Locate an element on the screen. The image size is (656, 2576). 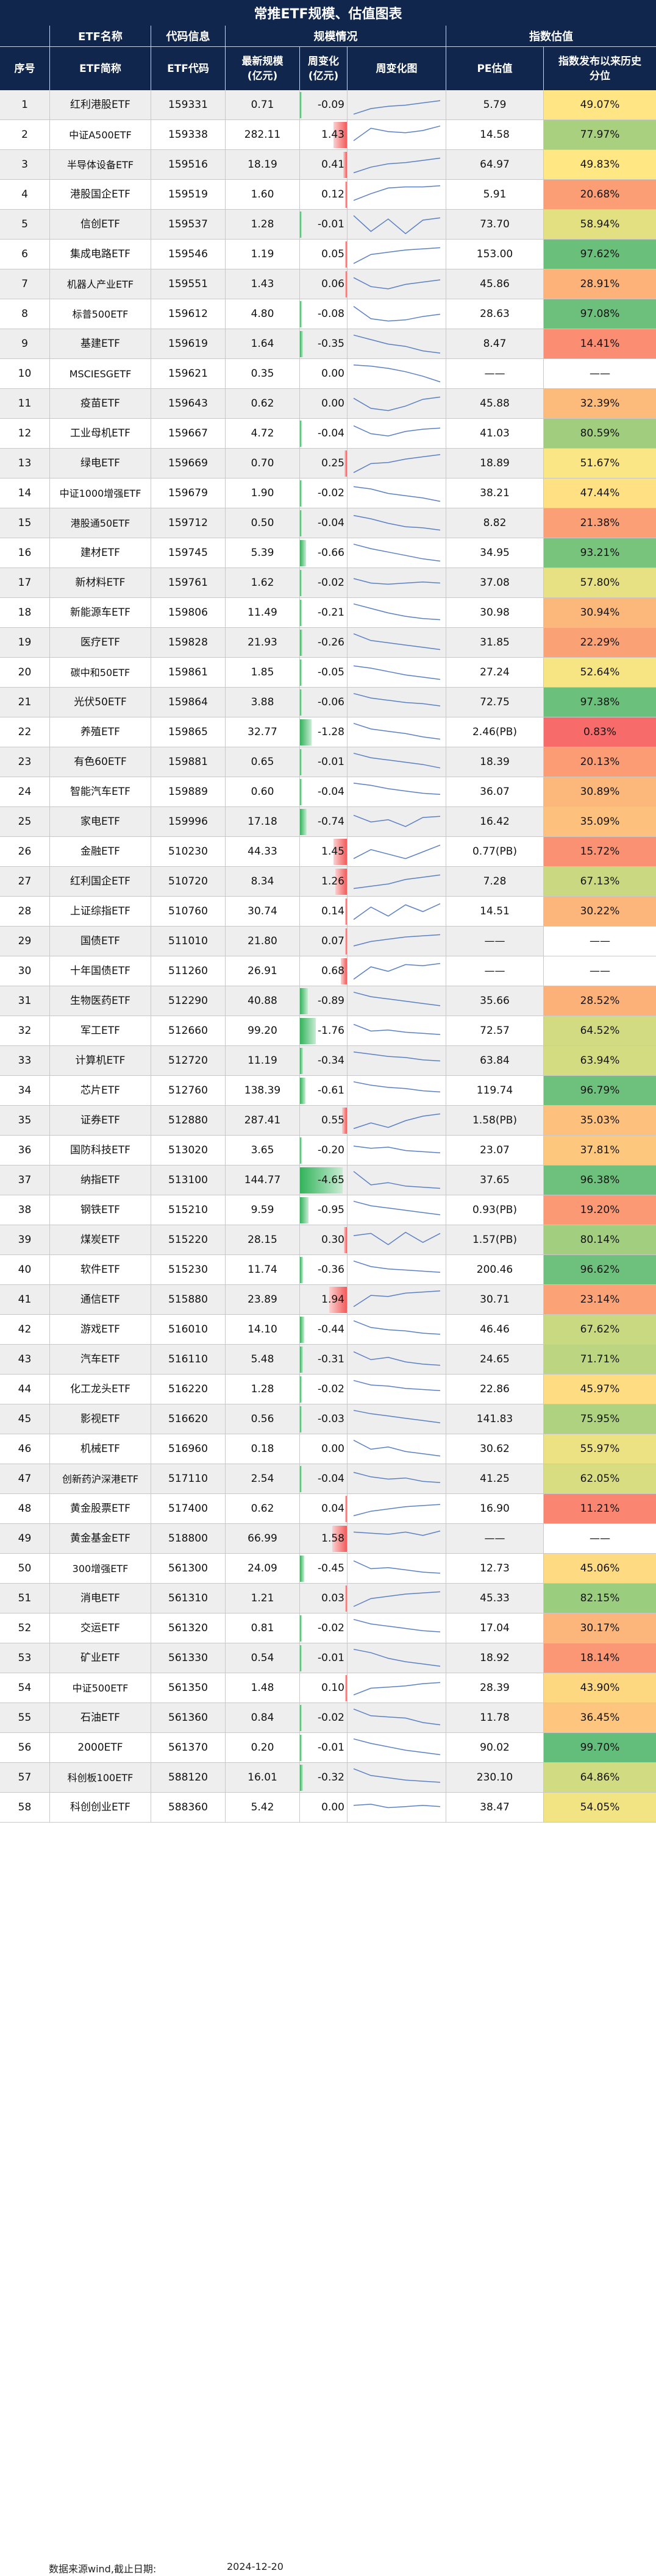
etf-size: 11.19 is located at coordinates (263, 1061).